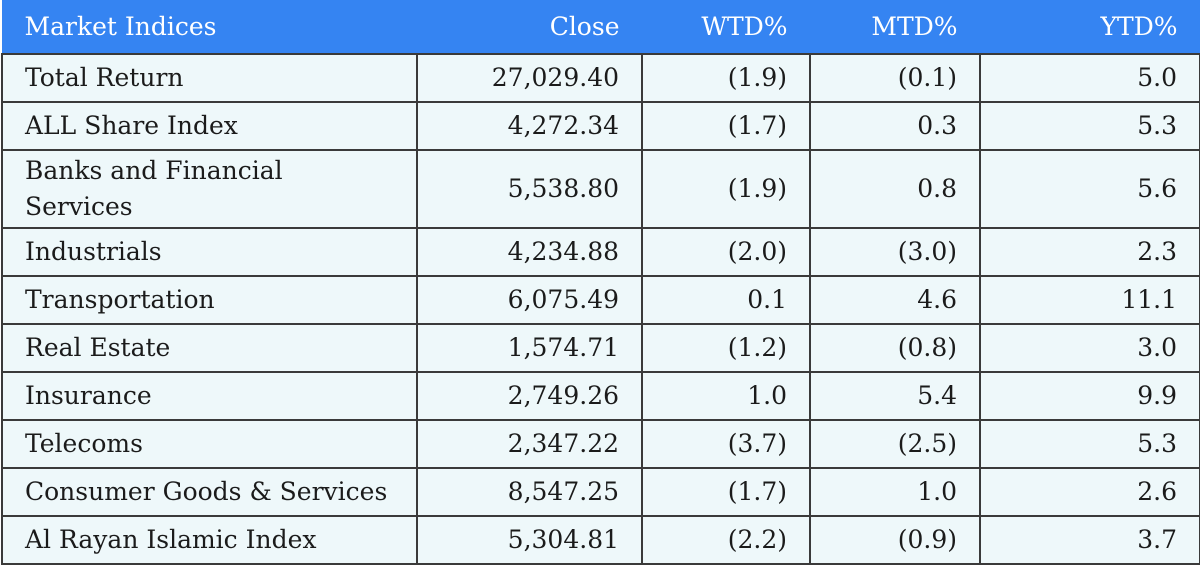 The width and height of the screenshot is (1200, 565). Describe the element at coordinates (529, 300) in the screenshot. I see `value-cell: 6,075.49` at that location.